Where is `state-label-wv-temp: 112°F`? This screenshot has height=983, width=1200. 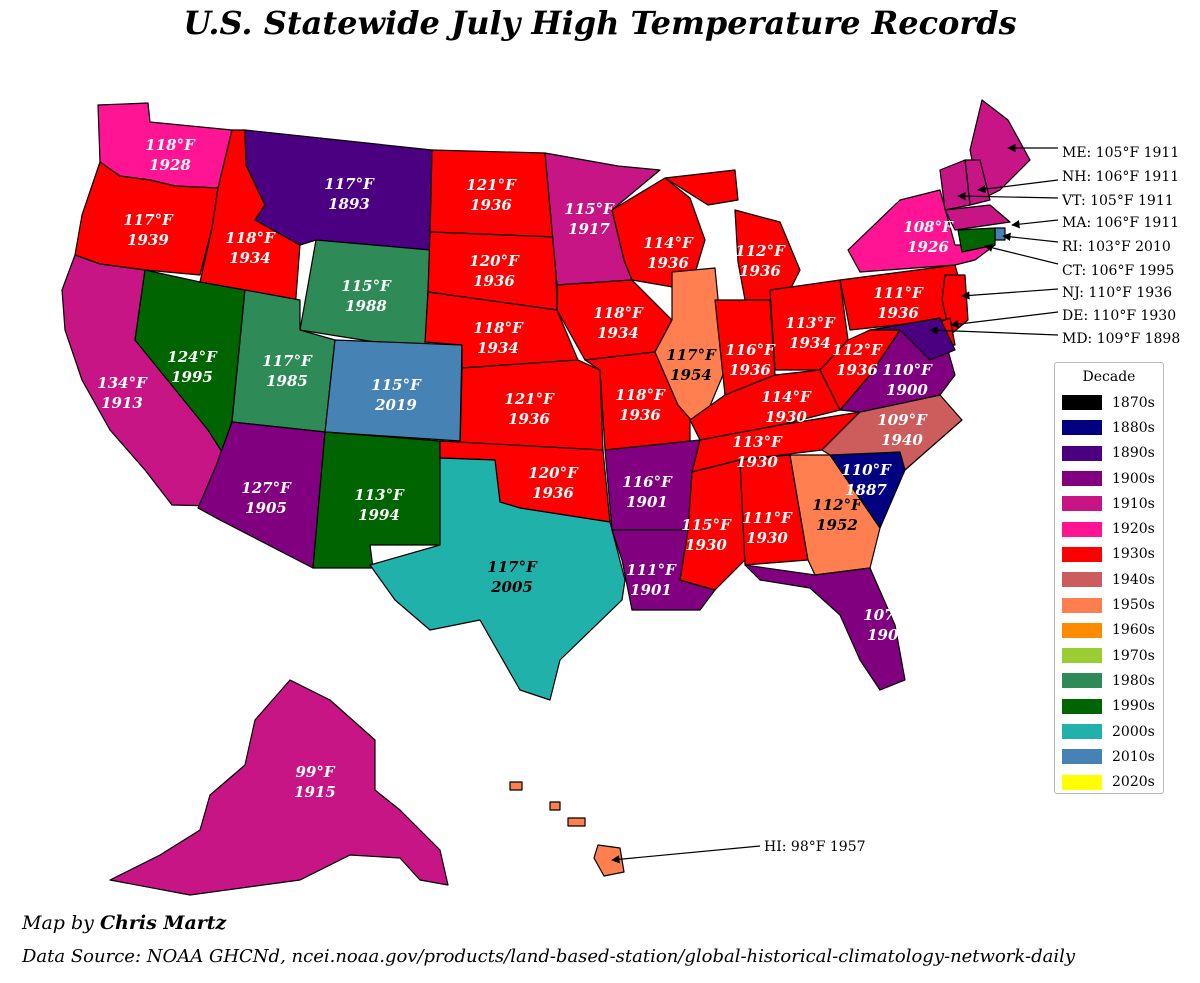
state-label-wv-temp: 112°F is located at coordinates (857, 350).